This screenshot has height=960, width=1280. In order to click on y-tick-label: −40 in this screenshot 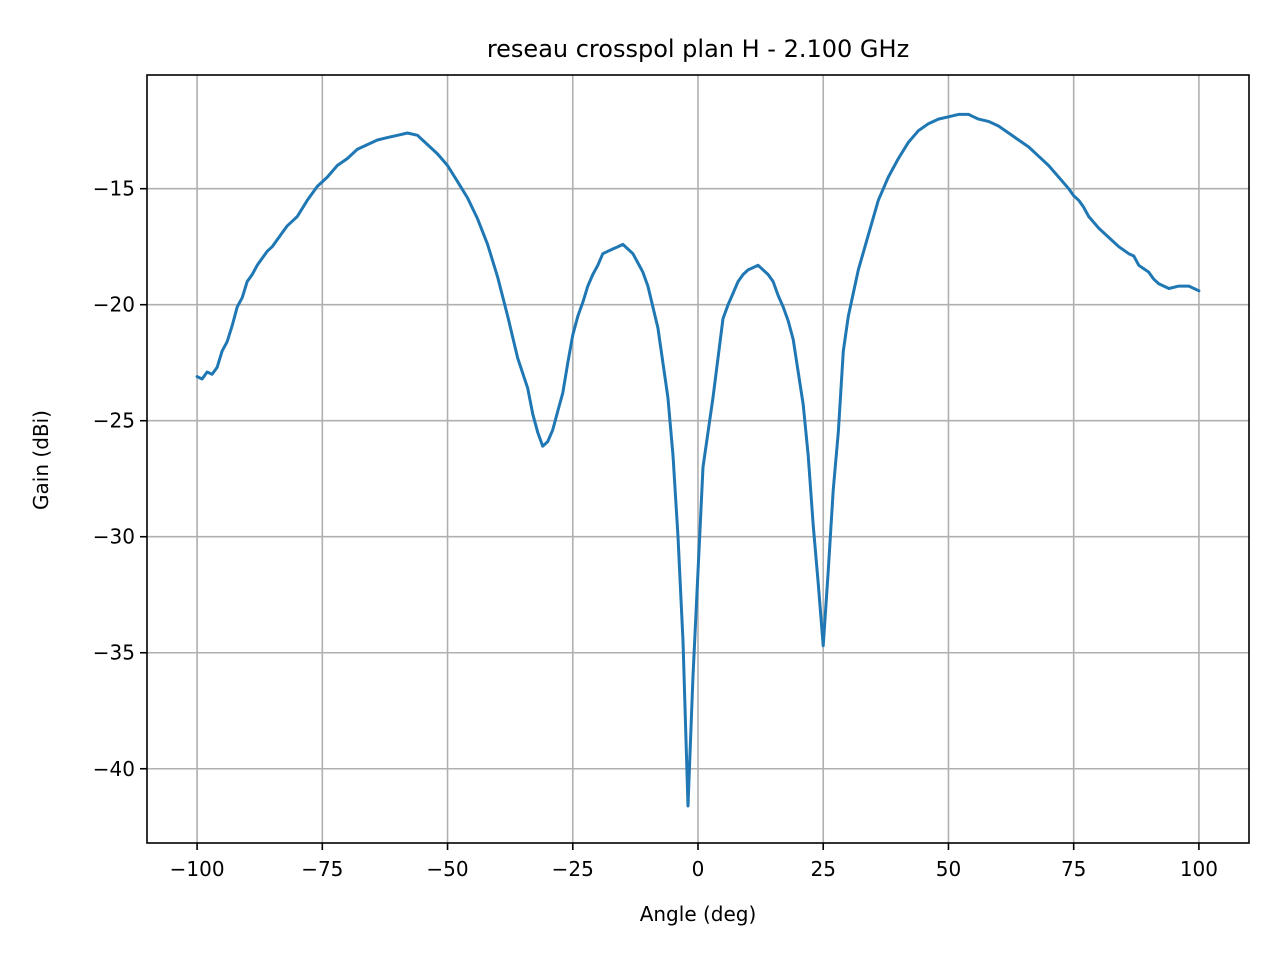, I will do `click(114, 769)`.